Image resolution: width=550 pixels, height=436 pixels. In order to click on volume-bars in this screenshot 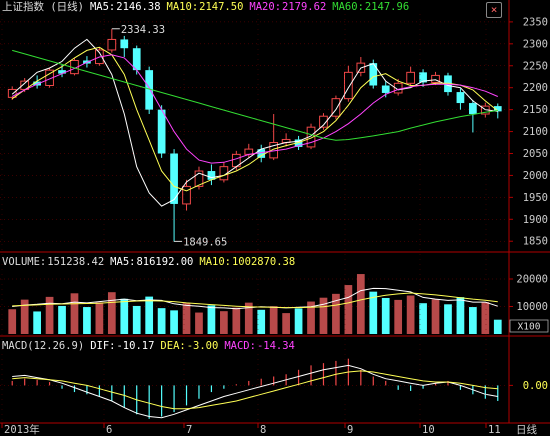, I will do `click(255, 304)`.